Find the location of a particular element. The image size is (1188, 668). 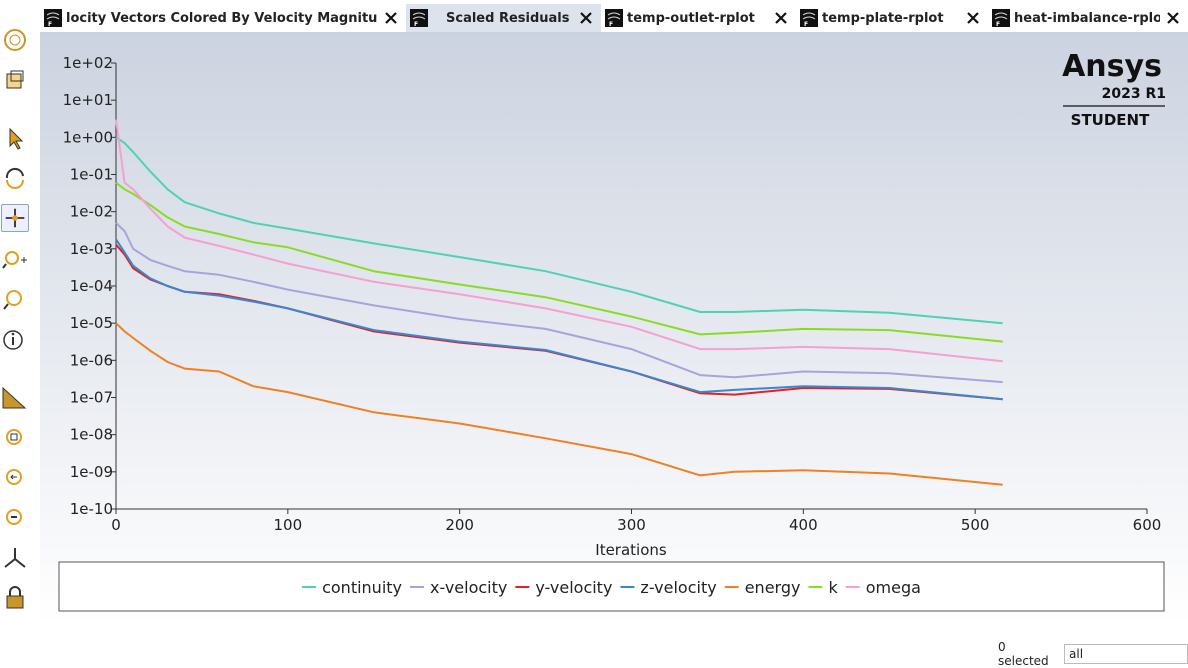

legend-label: continuity is located at coordinates (362, 587).